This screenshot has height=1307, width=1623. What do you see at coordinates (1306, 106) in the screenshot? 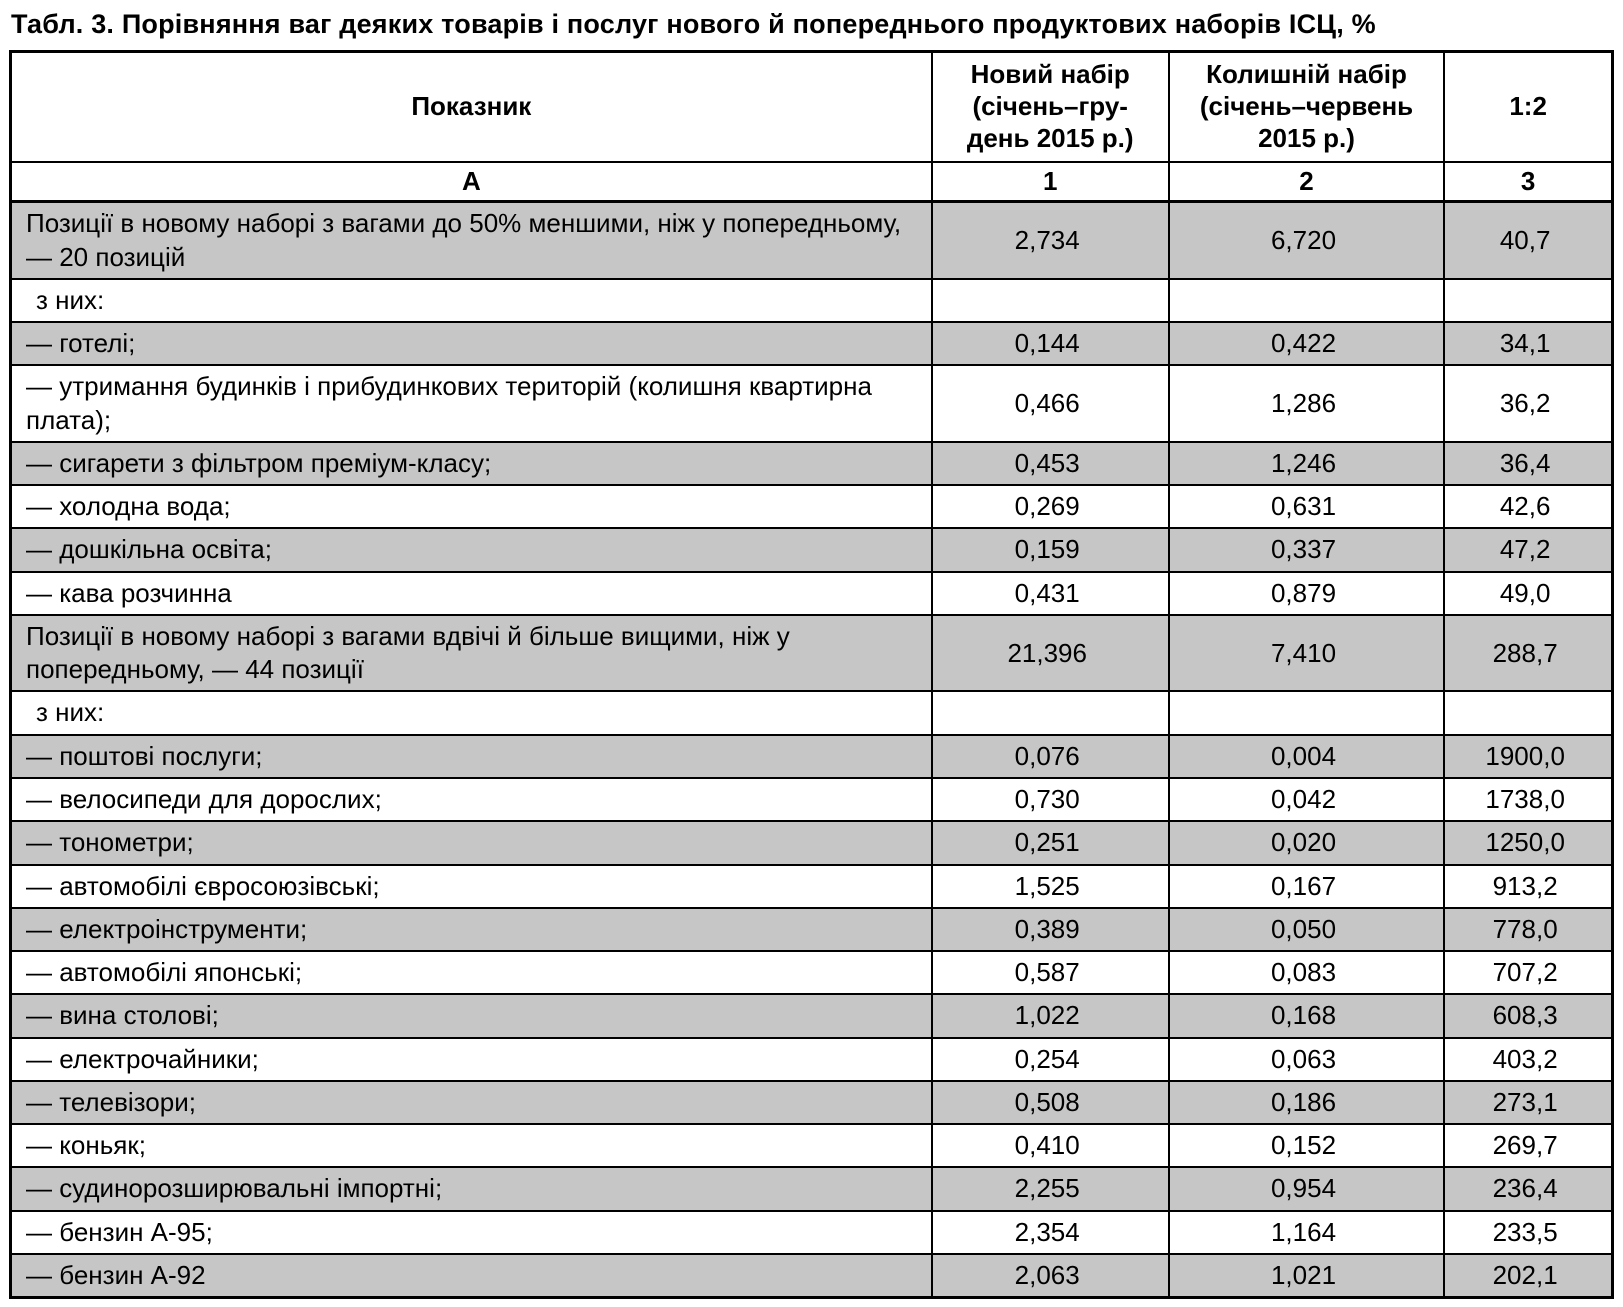
I see `header-old-set: Колишній набір (січень–червень 2015 р.)` at bounding box center [1306, 106].